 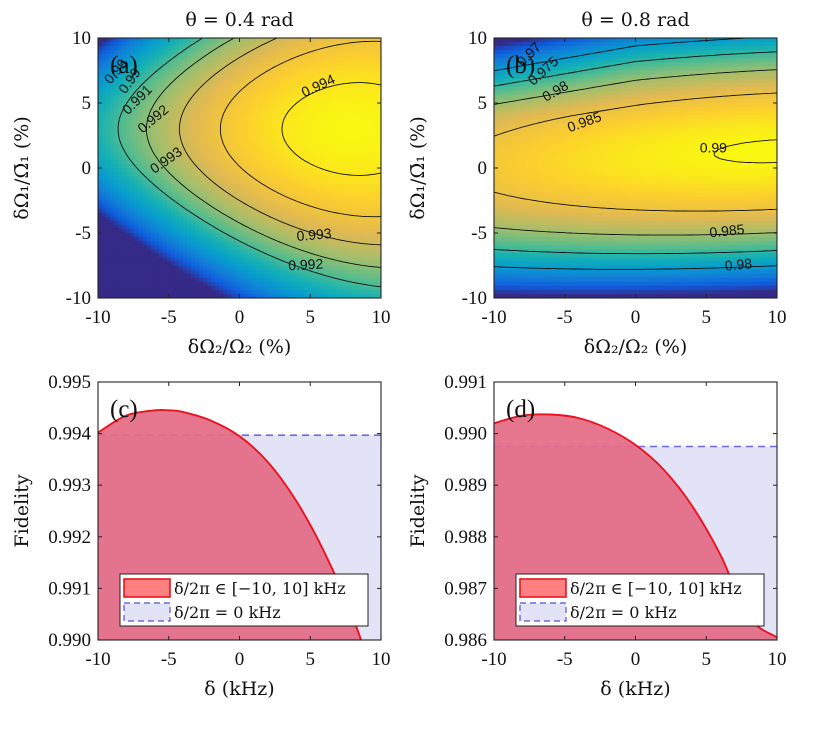 I want to click on contour-line, so click(x=300, y=129).